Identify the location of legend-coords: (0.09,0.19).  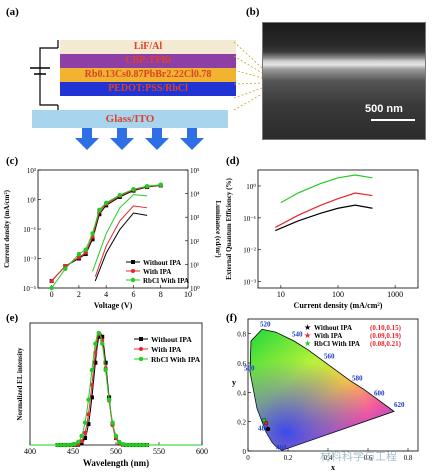
(386, 336).